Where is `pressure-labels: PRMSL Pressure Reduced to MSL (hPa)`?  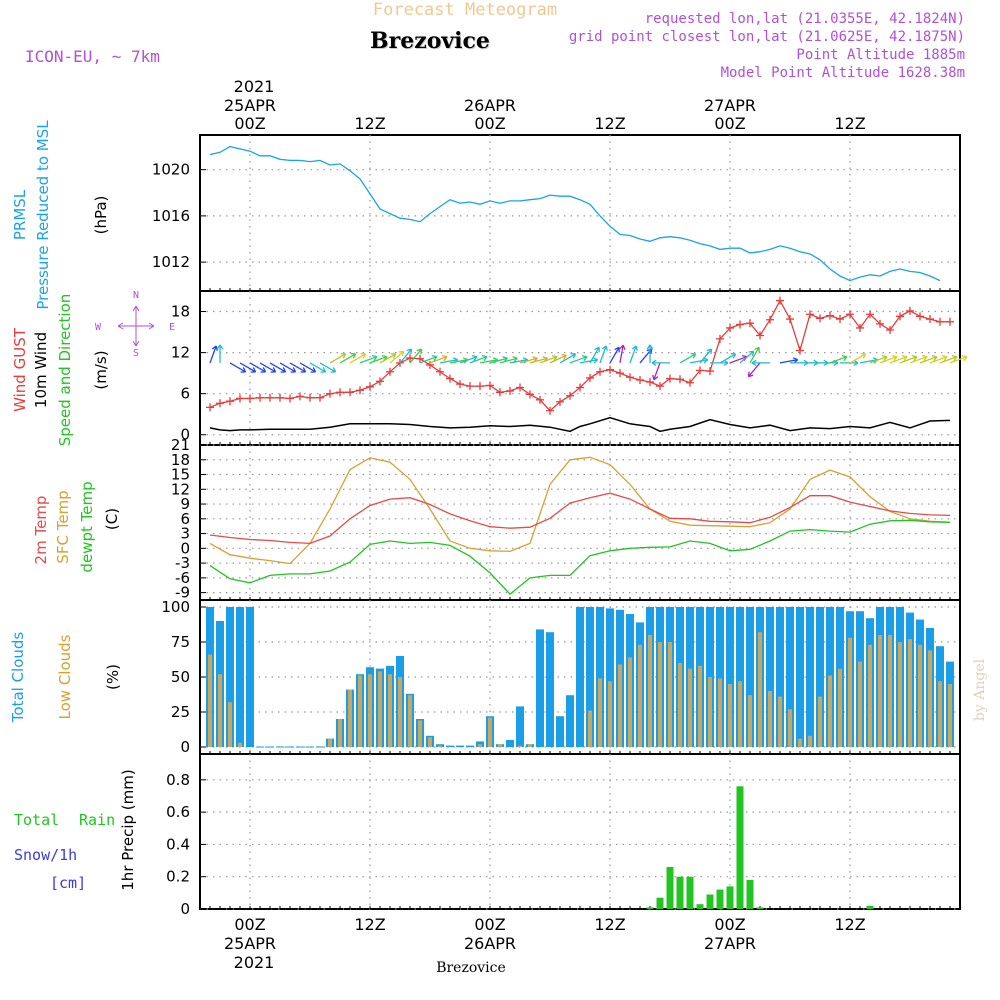 pressure-labels: PRMSL Pressure Reduced to MSL (hPa) is located at coordinates (60, 215).